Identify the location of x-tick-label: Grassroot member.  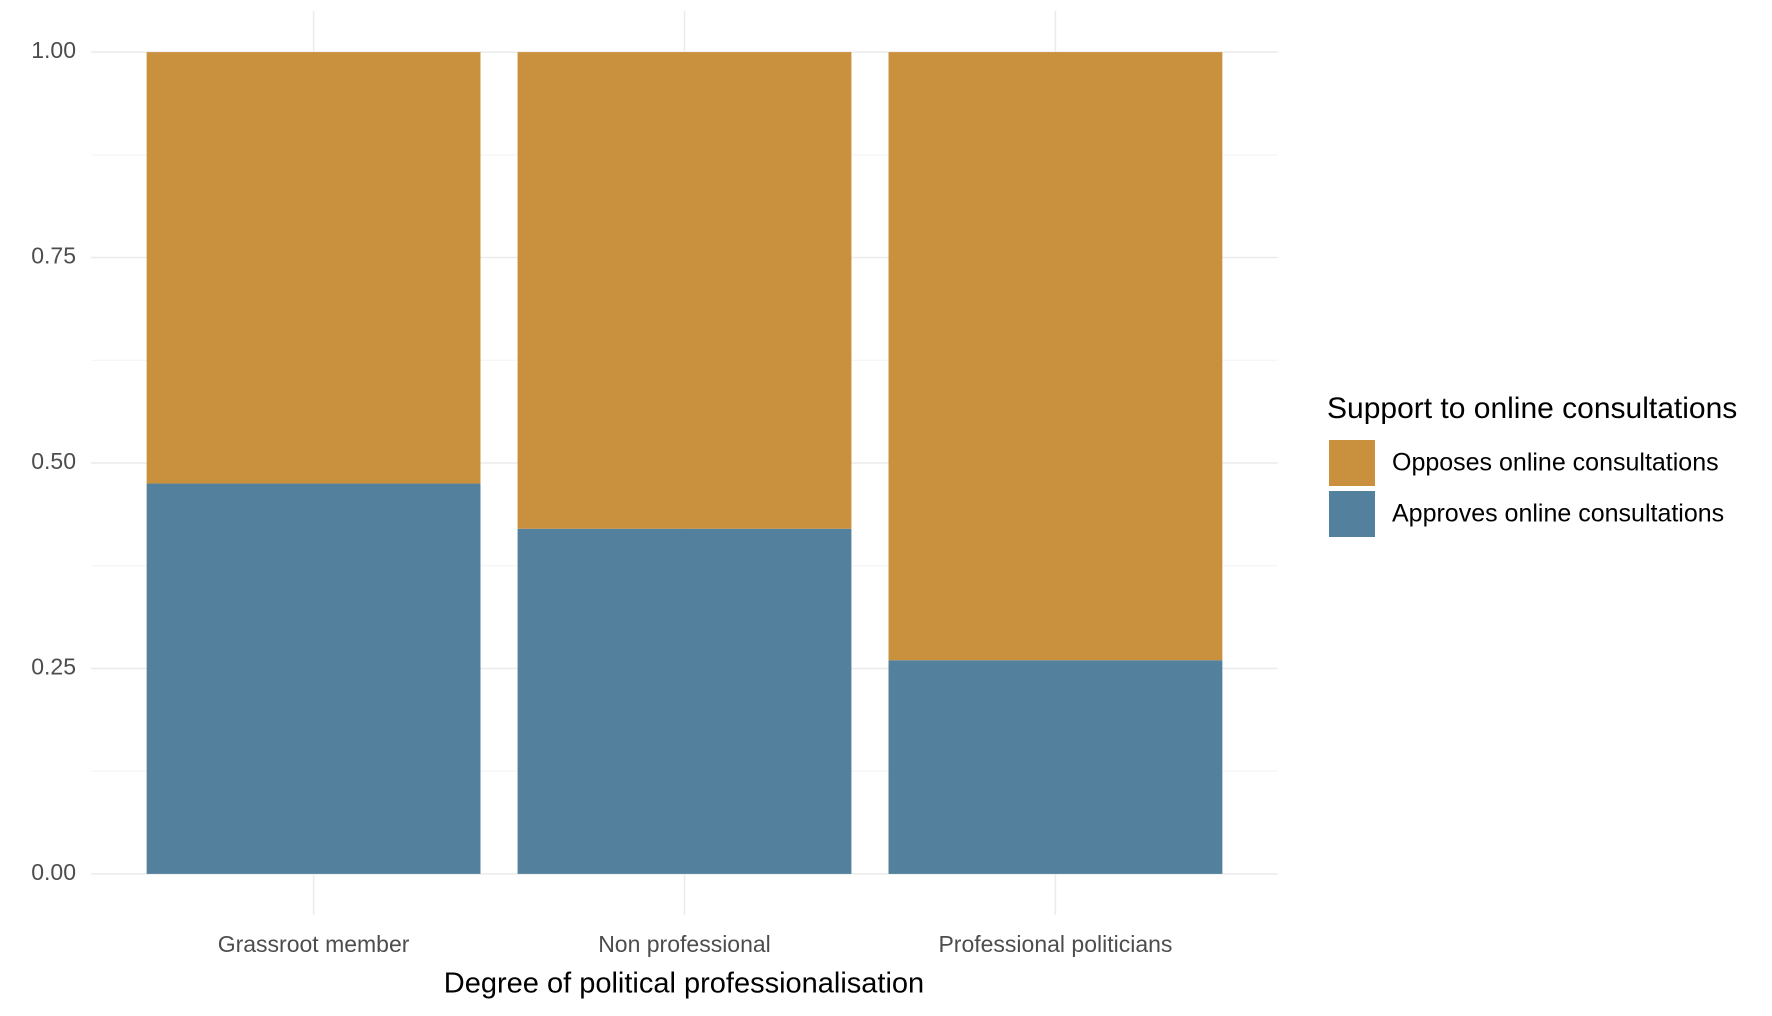
(314, 944).